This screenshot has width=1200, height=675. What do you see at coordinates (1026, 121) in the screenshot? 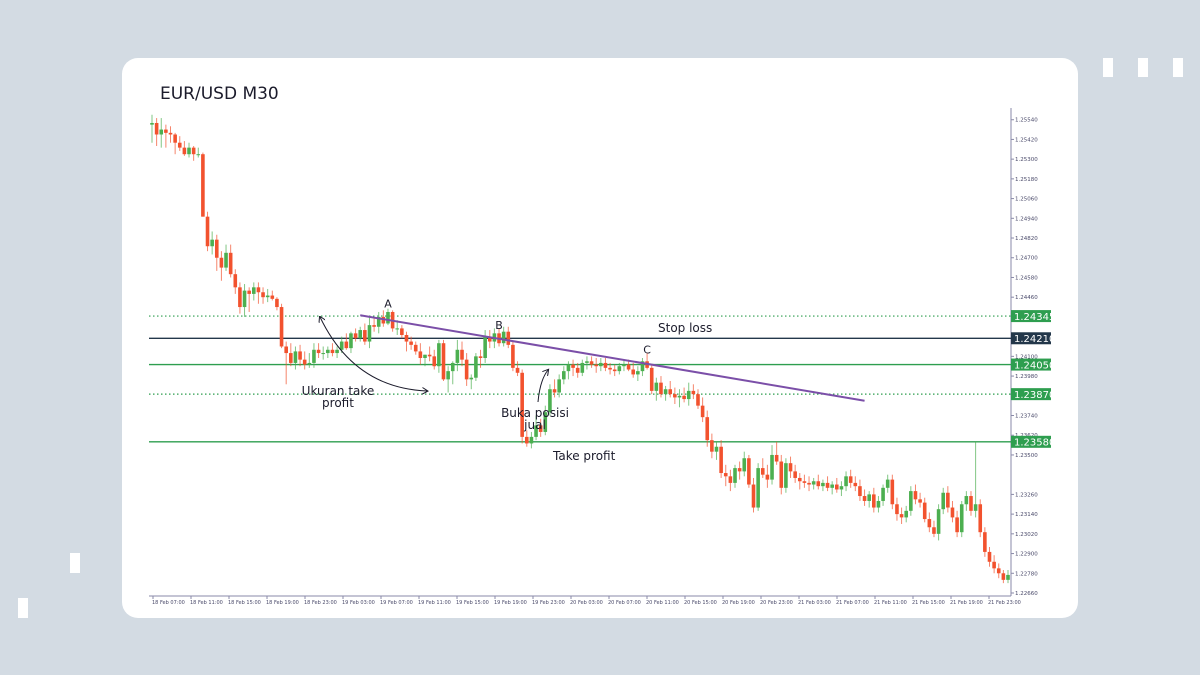
I see `y-tick-label: 1.25540` at bounding box center [1026, 121].